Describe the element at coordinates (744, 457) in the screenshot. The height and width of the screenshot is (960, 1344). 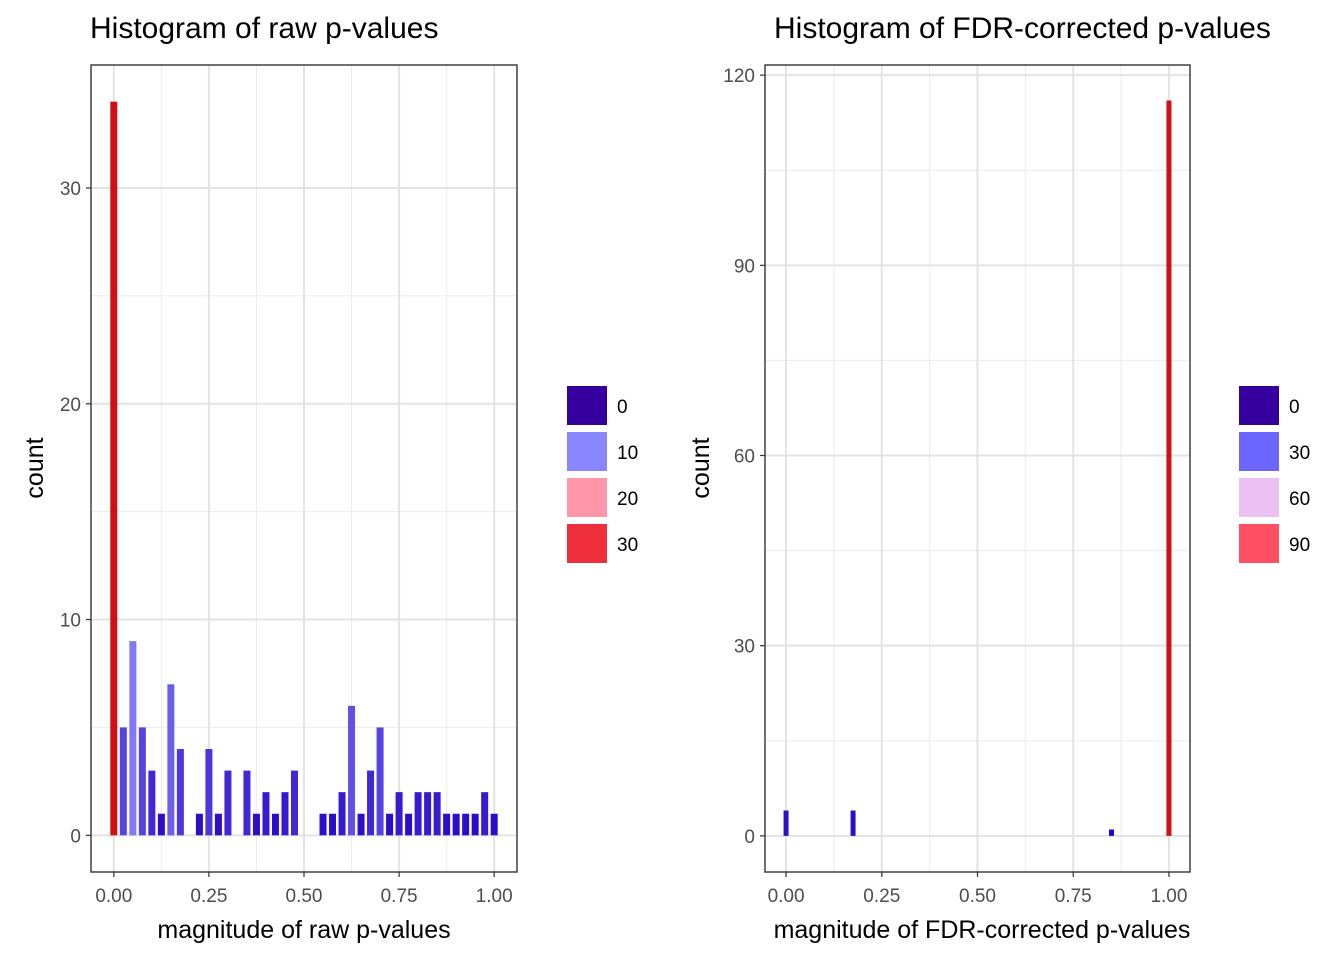
I see `y-tick-label: 60` at that location.